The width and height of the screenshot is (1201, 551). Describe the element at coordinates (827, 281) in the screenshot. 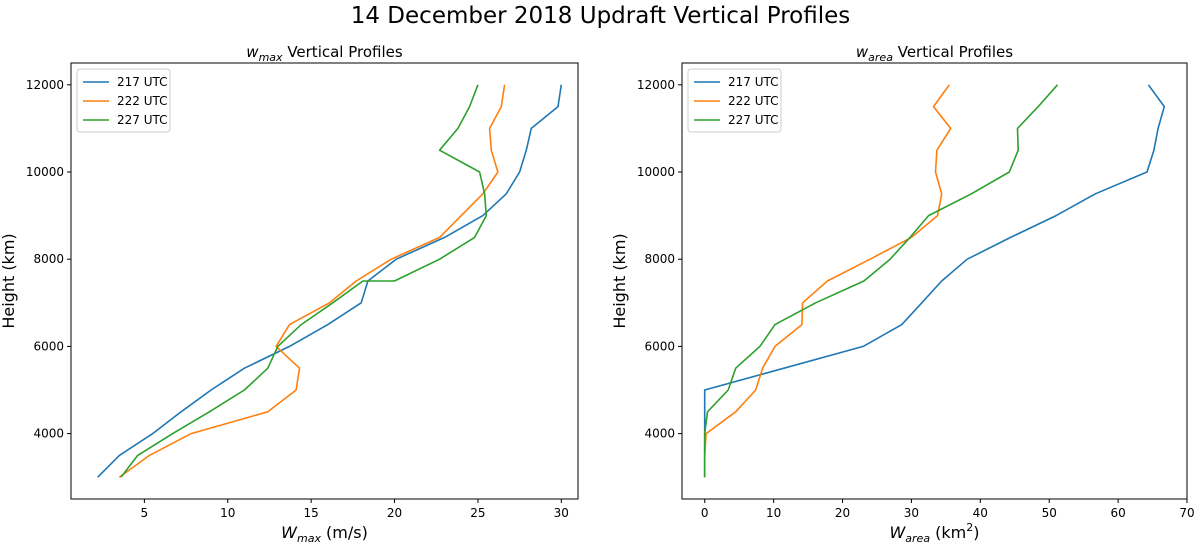

I see `series-line-222-utc` at that location.